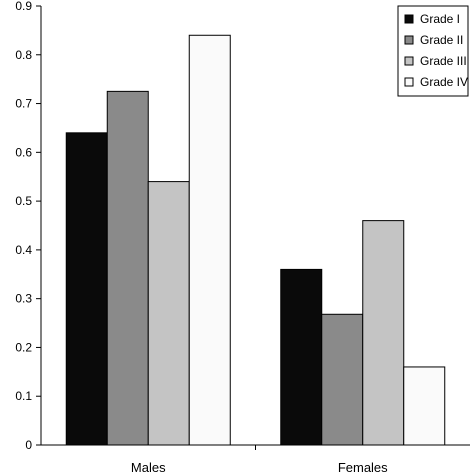 The height and width of the screenshot is (474, 474). I want to click on legend: Grade I Grade II Grade III Grade IV, so click(433, 51).